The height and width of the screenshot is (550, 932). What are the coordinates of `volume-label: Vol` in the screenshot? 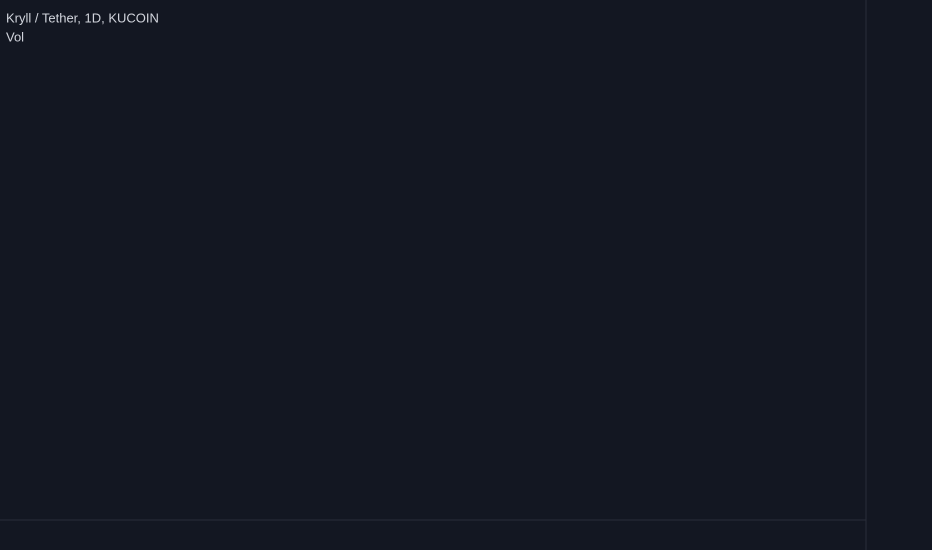 It's located at (15, 36).